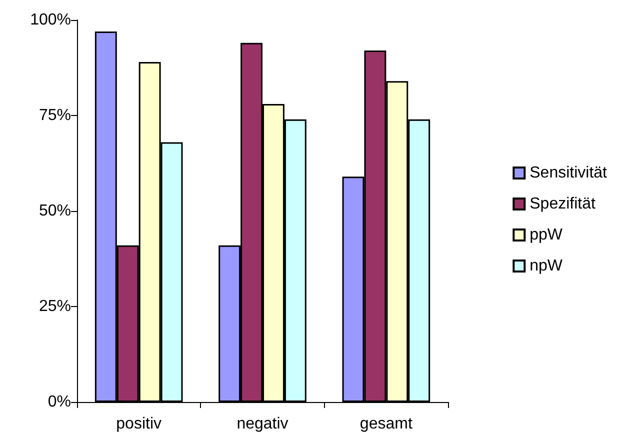  What do you see at coordinates (386, 424) in the screenshot?
I see `x-tick-label: gesamt` at bounding box center [386, 424].